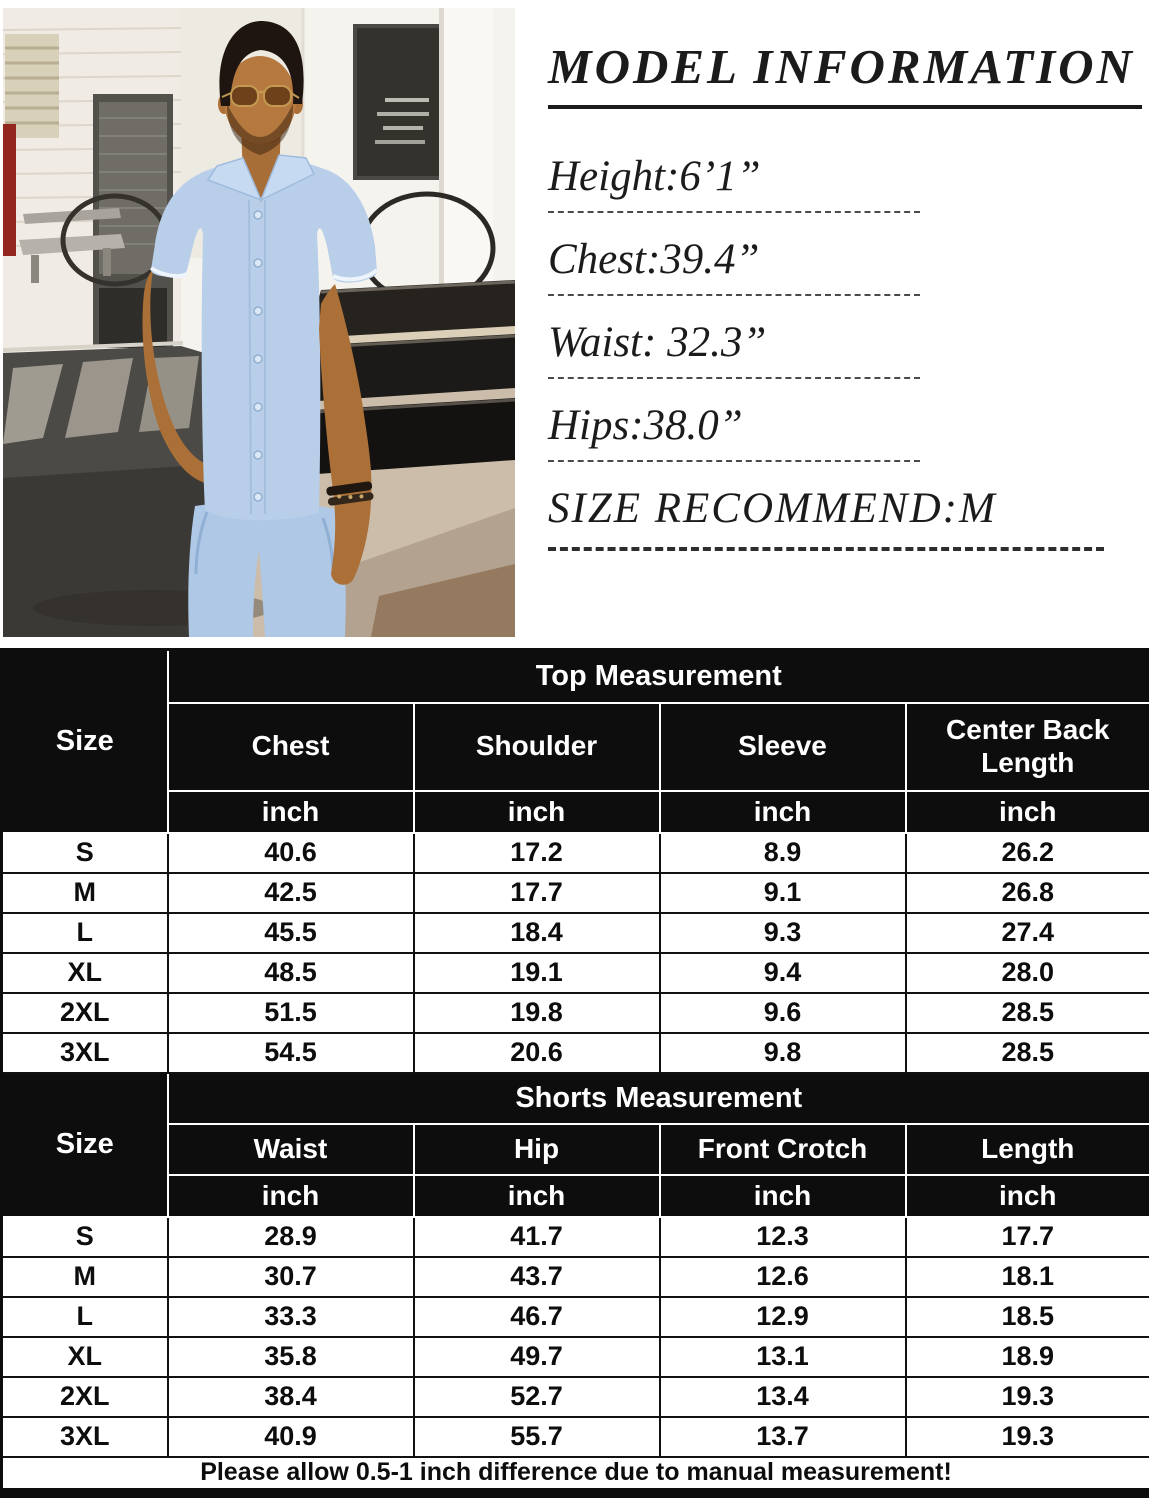 The image size is (1149, 1500). Describe the element at coordinates (536, 1436) in the screenshot. I see `measurement-cell: 55.7` at that location.